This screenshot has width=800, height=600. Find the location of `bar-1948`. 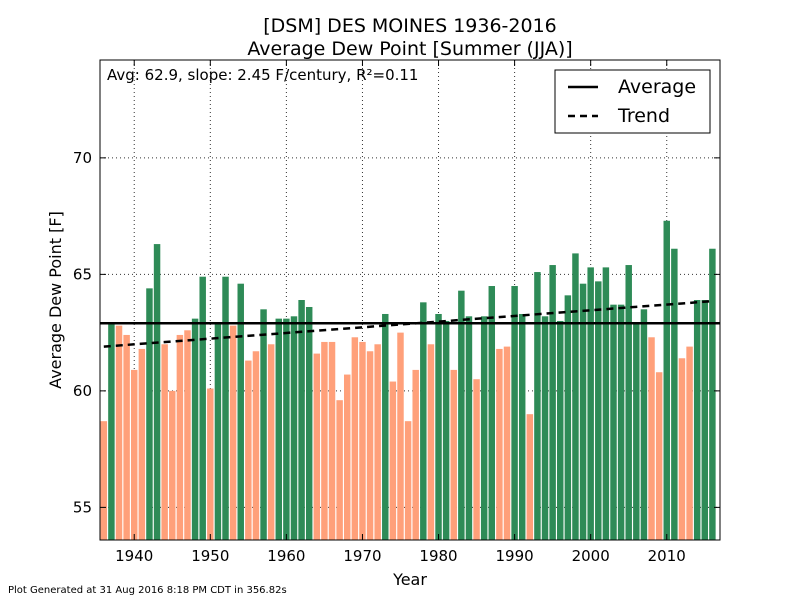

bar-1948 is located at coordinates (195, 429).